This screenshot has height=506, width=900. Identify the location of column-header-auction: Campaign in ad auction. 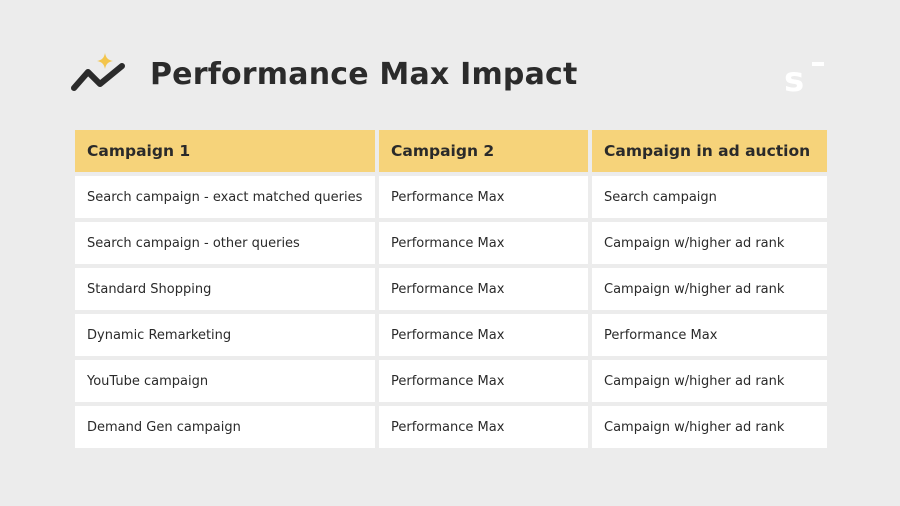
(709, 151).